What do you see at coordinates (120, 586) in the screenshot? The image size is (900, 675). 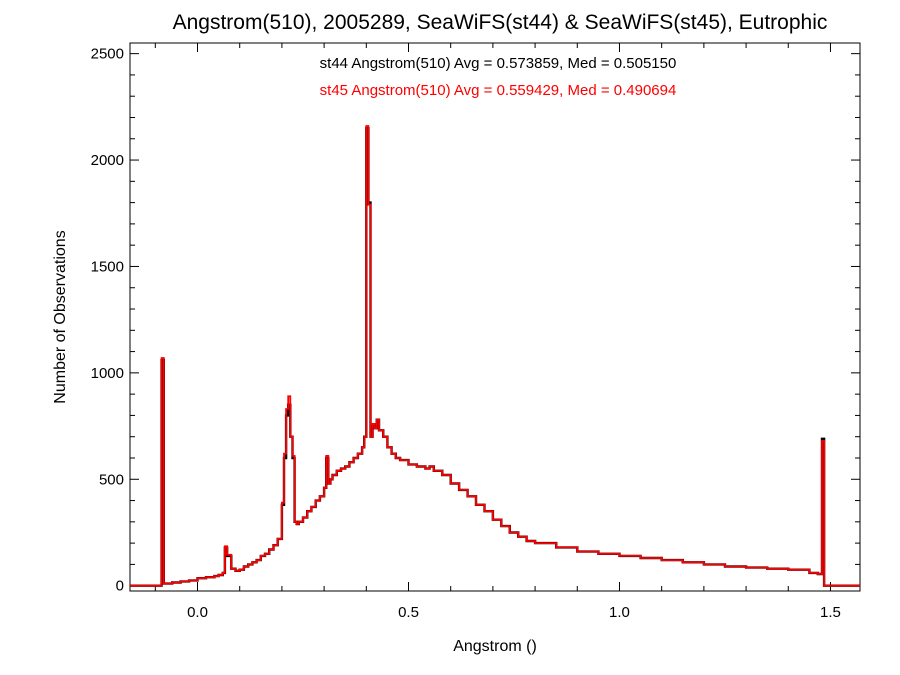 I see `y-tick-label: 0` at bounding box center [120, 586].